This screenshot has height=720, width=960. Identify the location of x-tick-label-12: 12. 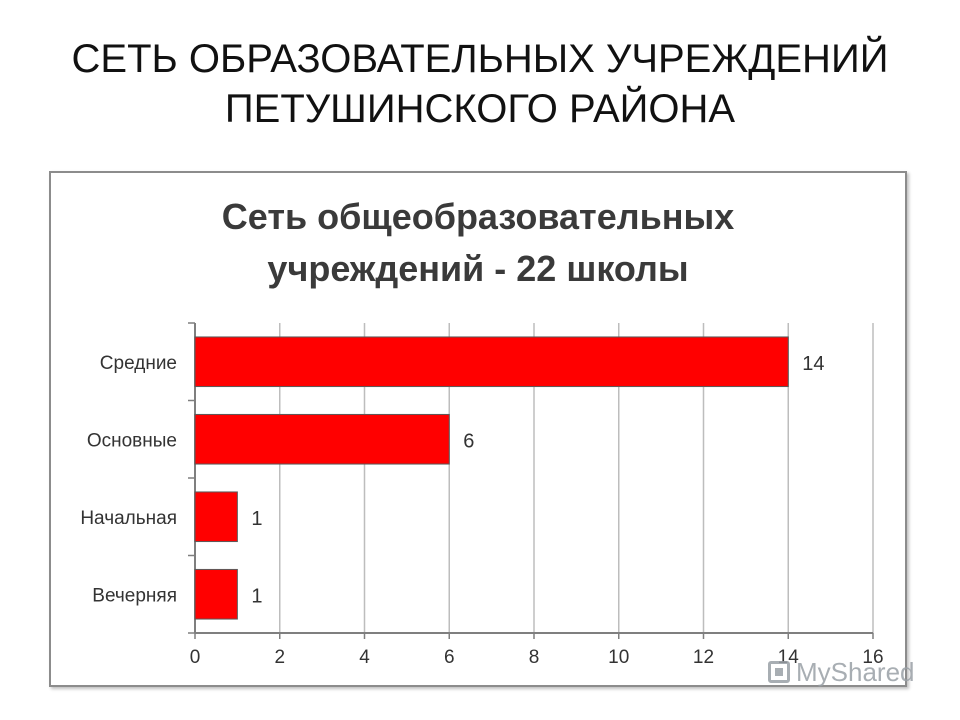
(703, 657).